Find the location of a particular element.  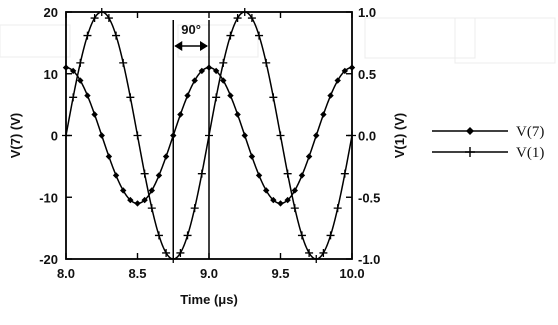

legend-label-v7: V(7) is located at coordinates (530, 132).